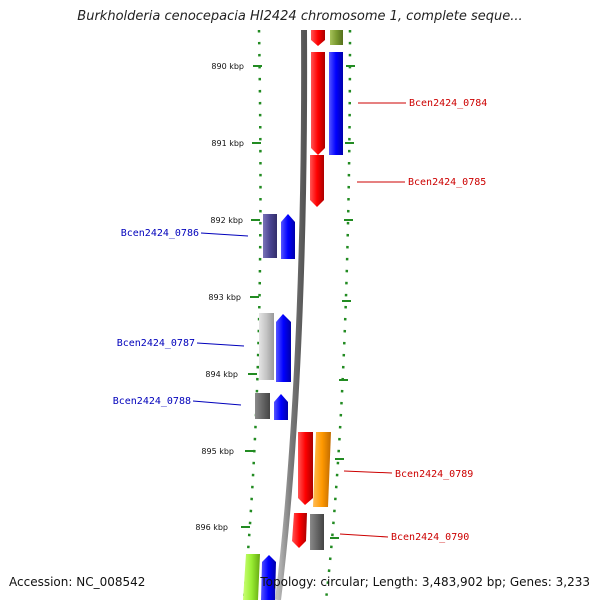 The width and height of the screenshot is (600, 600). Describe the element at coordinates (448, 103) in the screenshot. I see `gene-label: Bcen2424_0784` at that location.